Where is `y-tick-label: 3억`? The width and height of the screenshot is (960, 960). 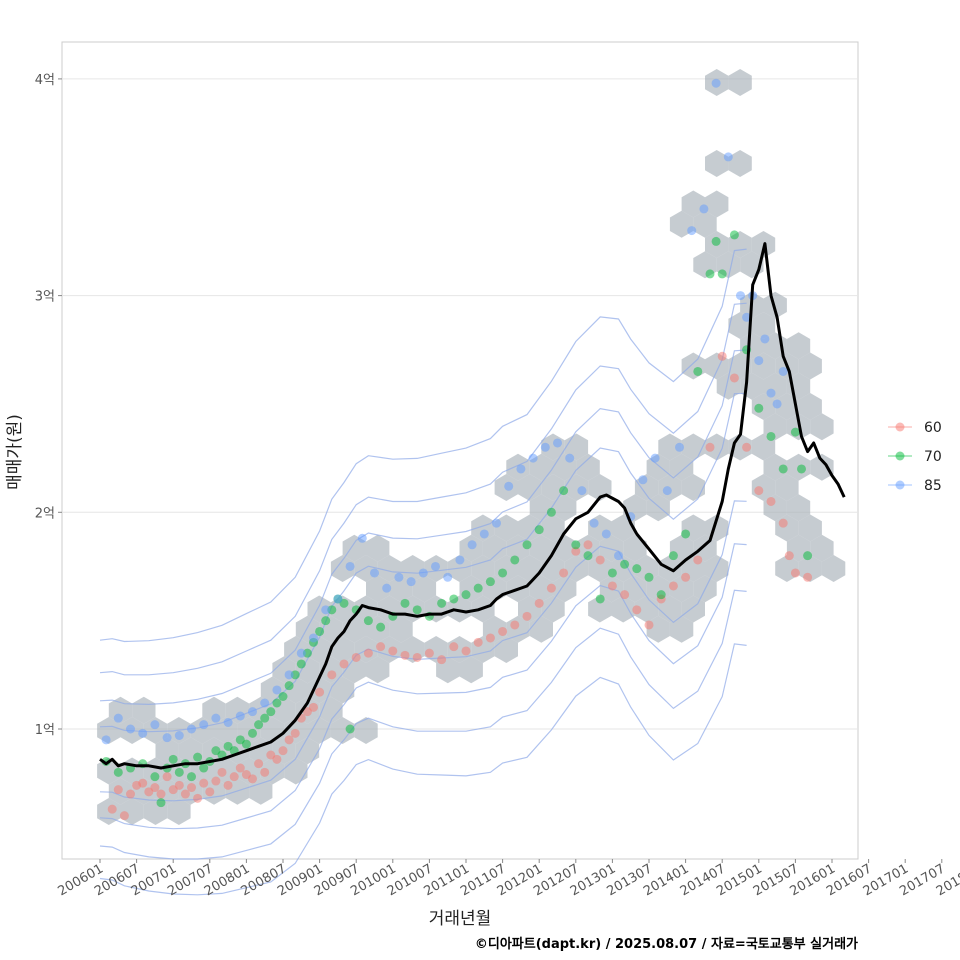
y-tick-label: 3억 is located at coordinates (45, 297).